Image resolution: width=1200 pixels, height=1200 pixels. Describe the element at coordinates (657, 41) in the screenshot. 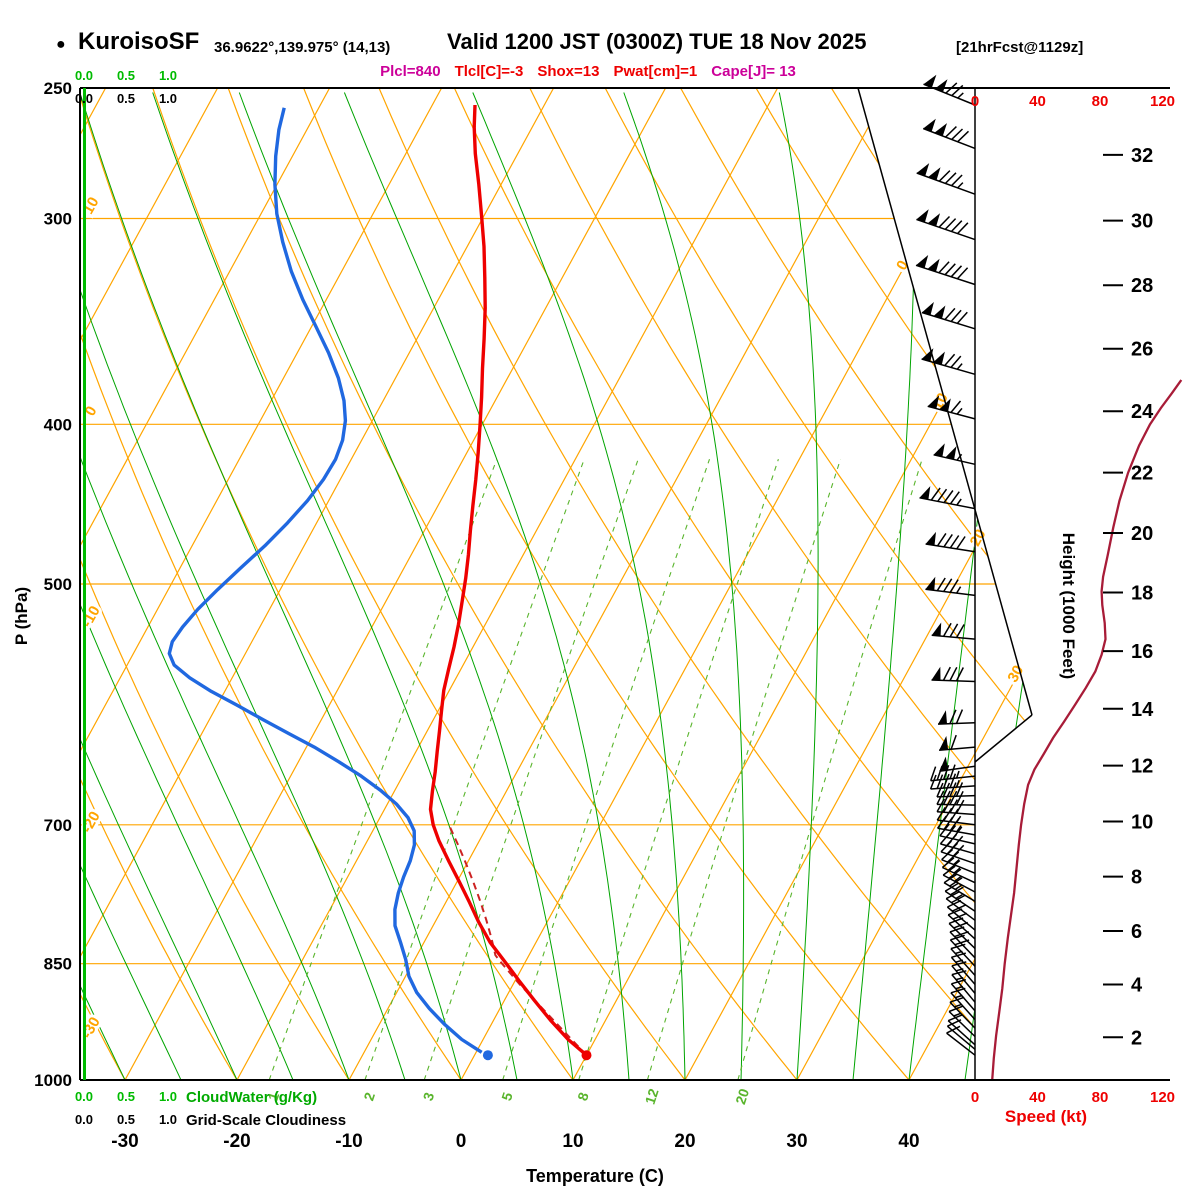

I see `valid-time: Valid 1200 JST (0300Z) TUE 18 Nov 2025` at that location.